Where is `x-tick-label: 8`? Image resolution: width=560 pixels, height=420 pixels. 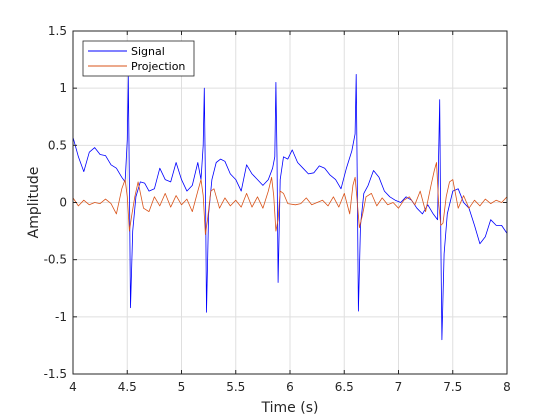 x-tick-label: 8 is located at coordinates (507, 387).